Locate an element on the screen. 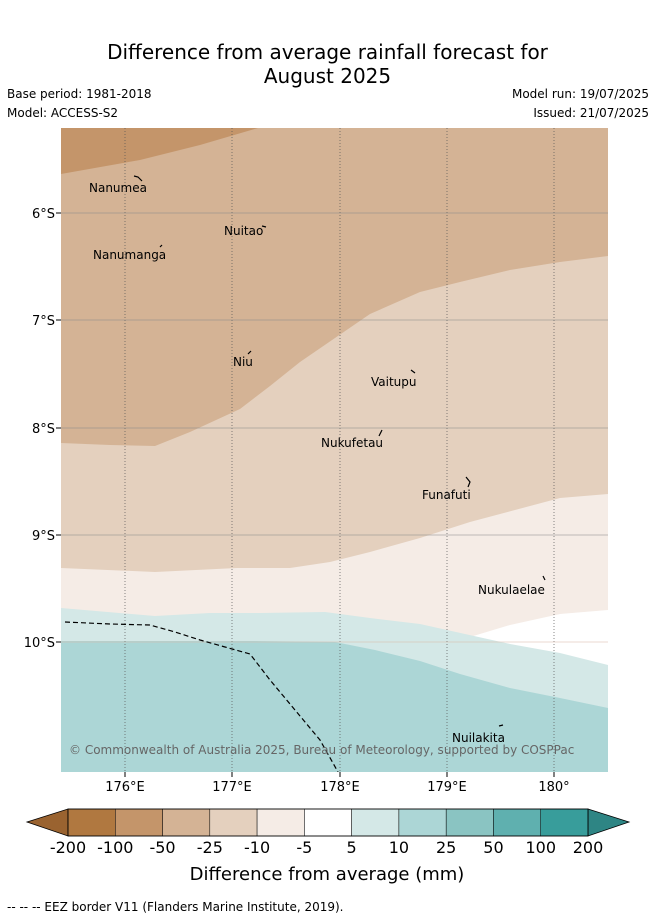 This screenshot has height=919, width=655. colorbar-tick-label: 25 is located at coordinates (446, 847).